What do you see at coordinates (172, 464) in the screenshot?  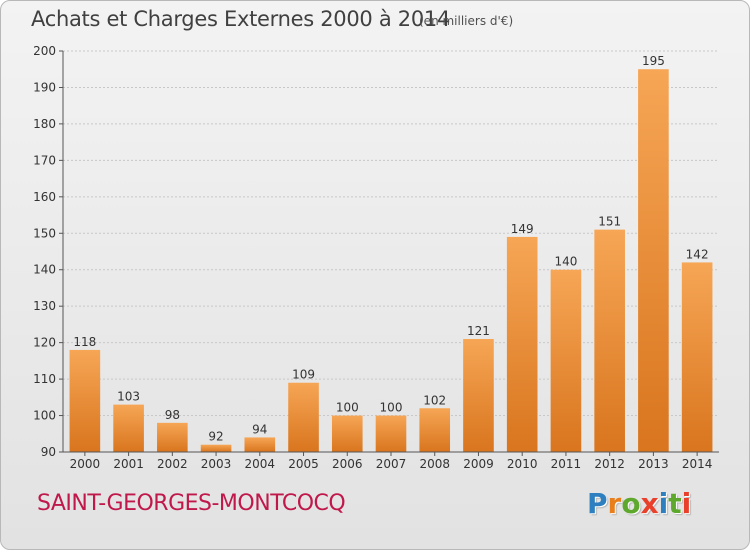 I see `x-tick-label-2002: 2002` at bounding box center [172, 464].